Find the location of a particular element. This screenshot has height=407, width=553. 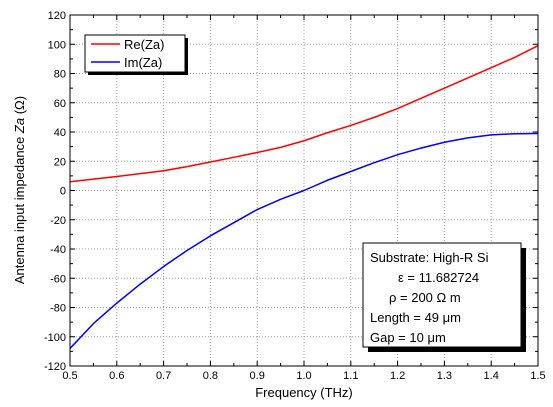

y-tick-label: 20 is located at coordinates (60, 162).